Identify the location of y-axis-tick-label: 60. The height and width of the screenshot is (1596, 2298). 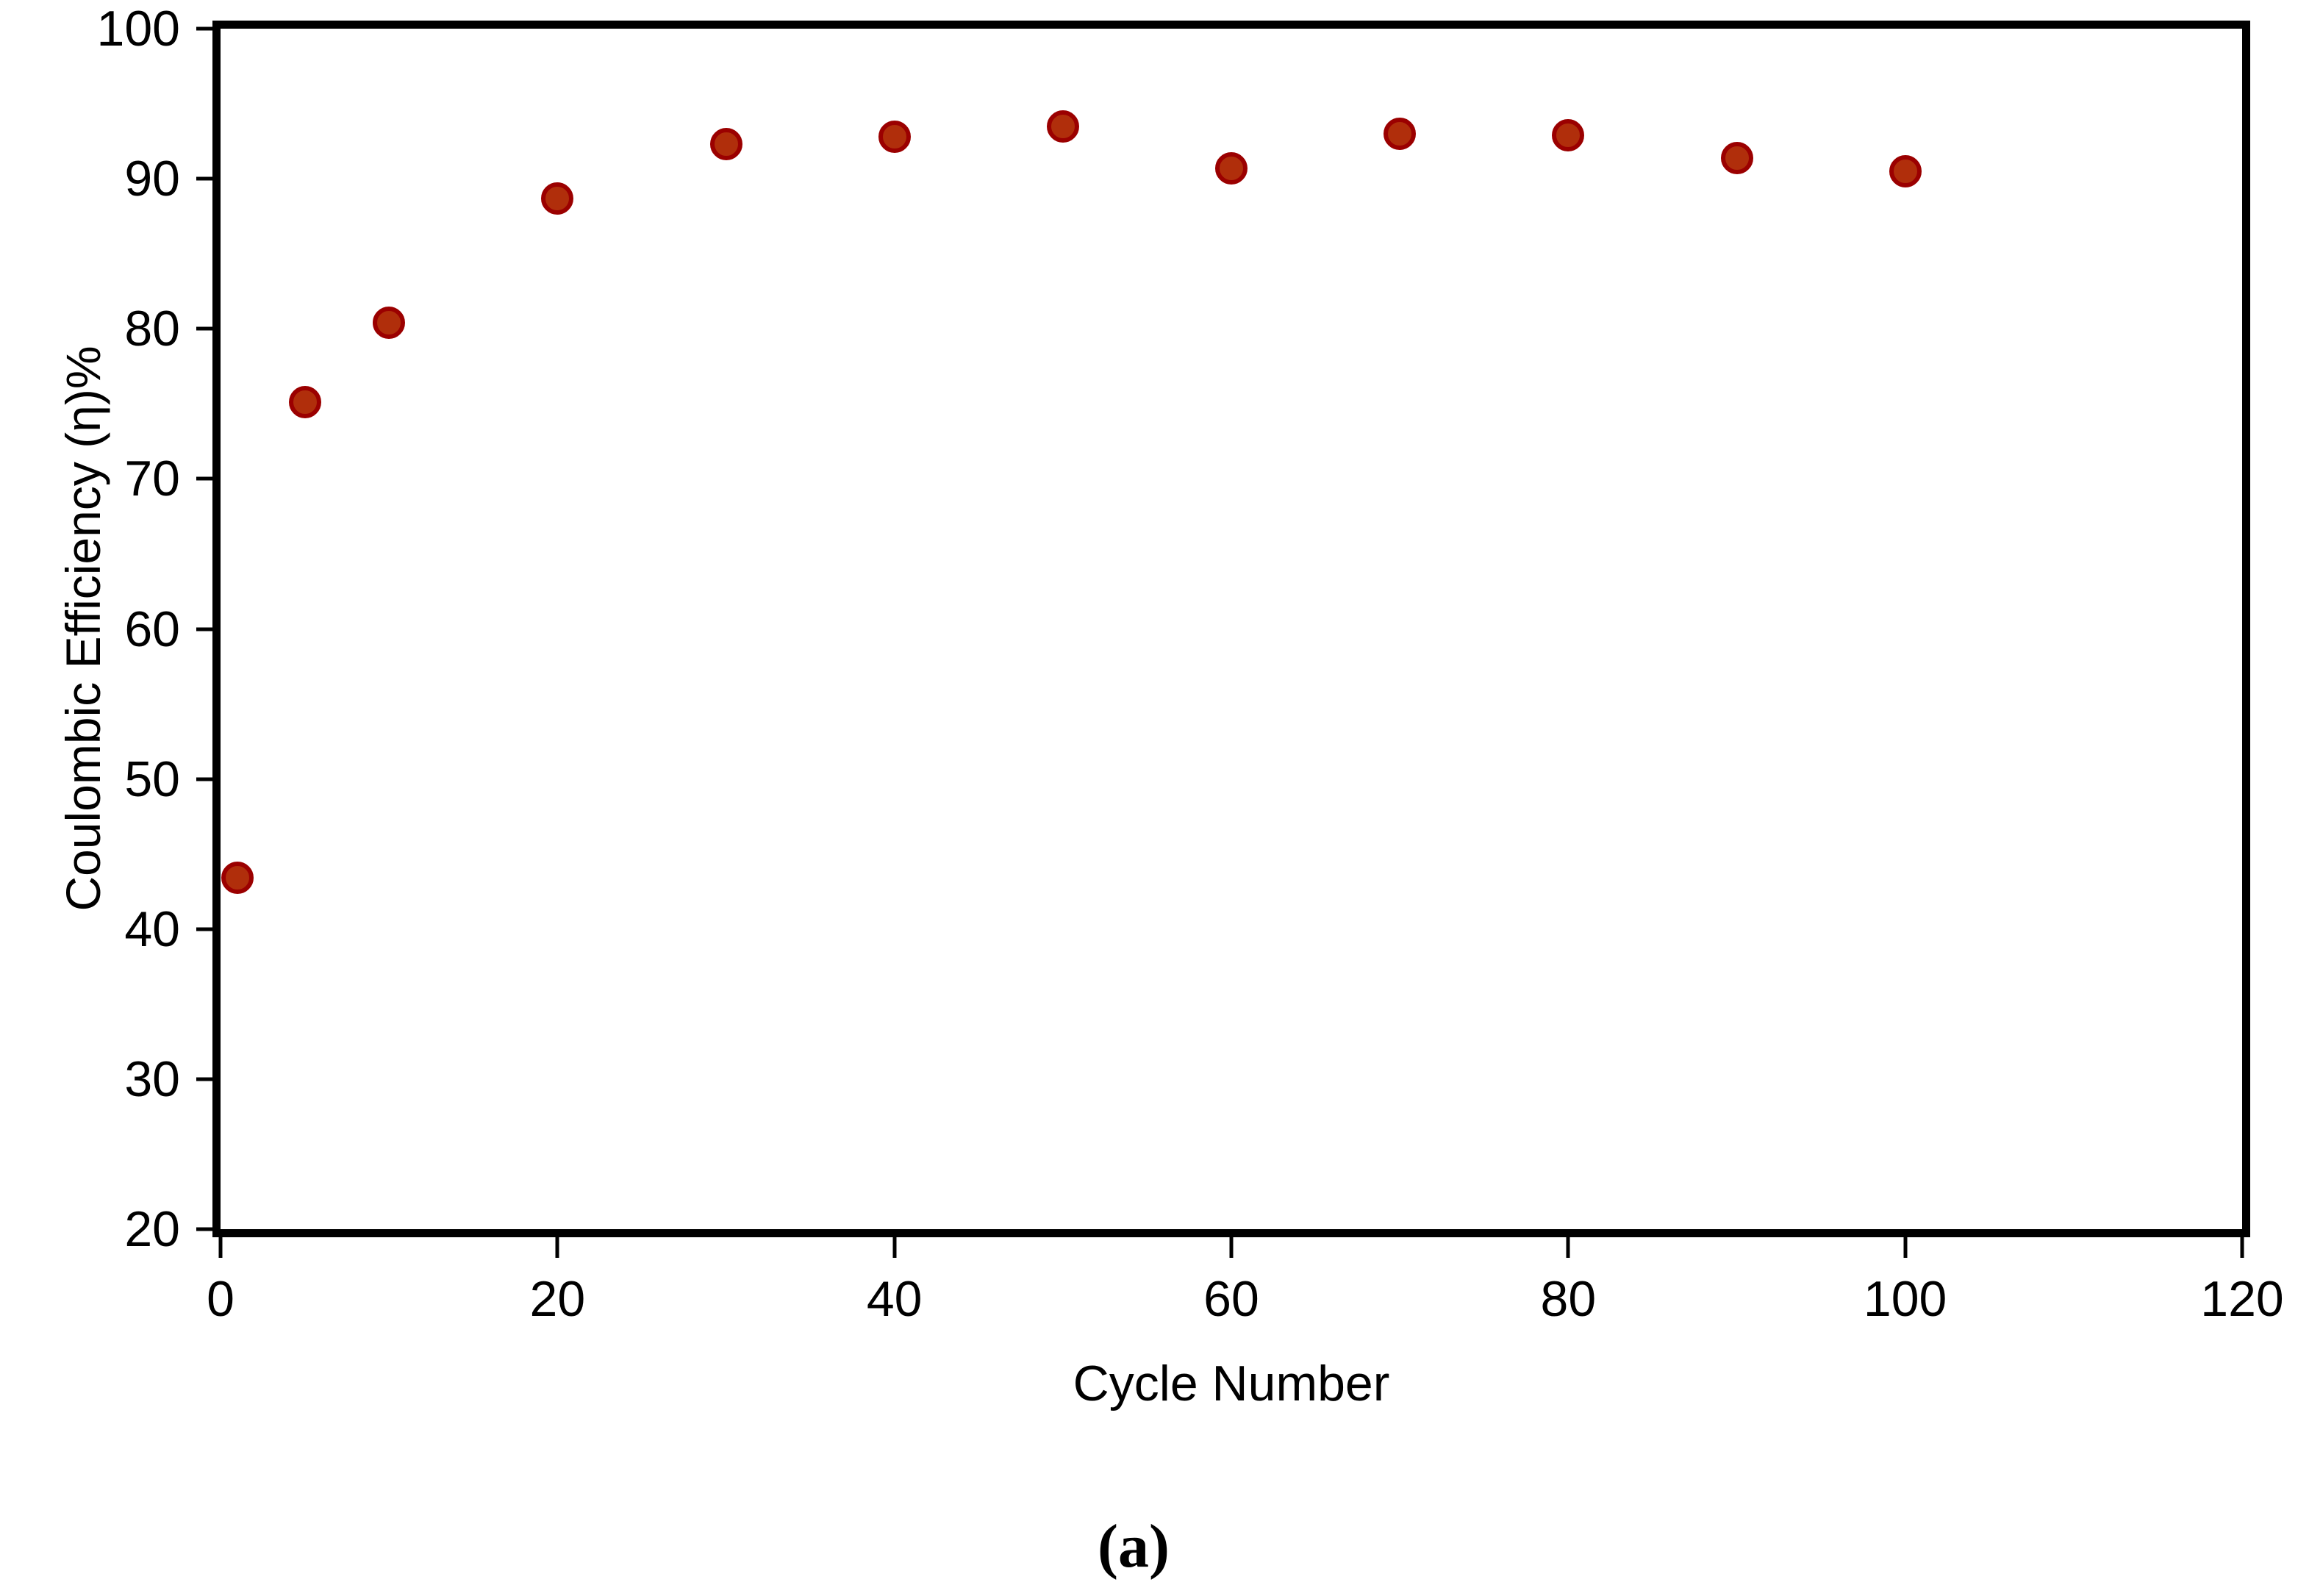
(152, 629).